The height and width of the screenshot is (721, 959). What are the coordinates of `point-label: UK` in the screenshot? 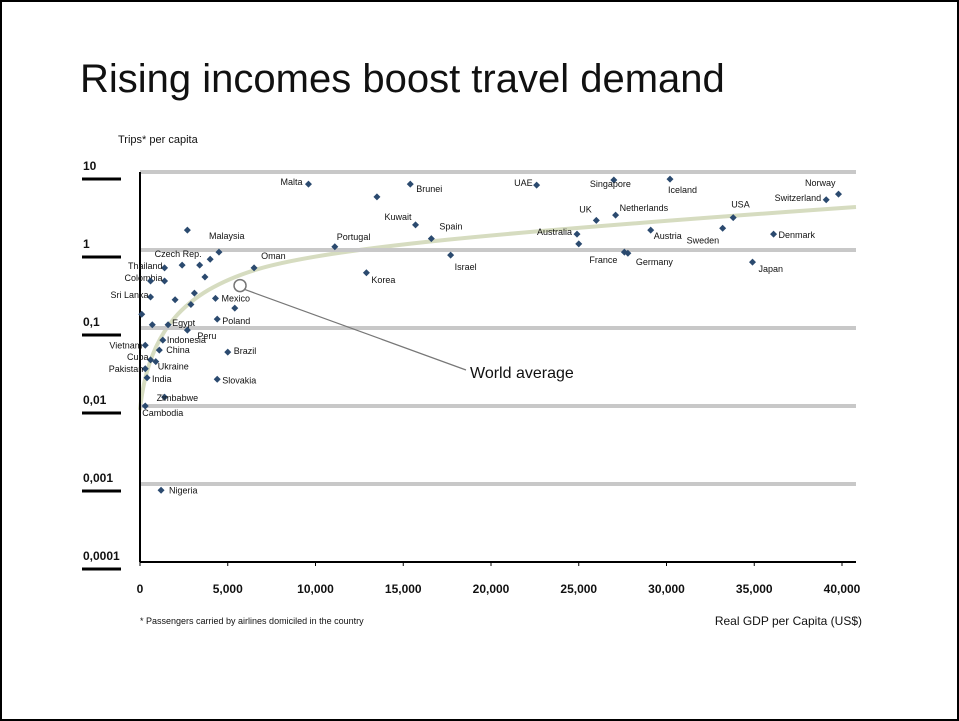 It's located at (585, 209).